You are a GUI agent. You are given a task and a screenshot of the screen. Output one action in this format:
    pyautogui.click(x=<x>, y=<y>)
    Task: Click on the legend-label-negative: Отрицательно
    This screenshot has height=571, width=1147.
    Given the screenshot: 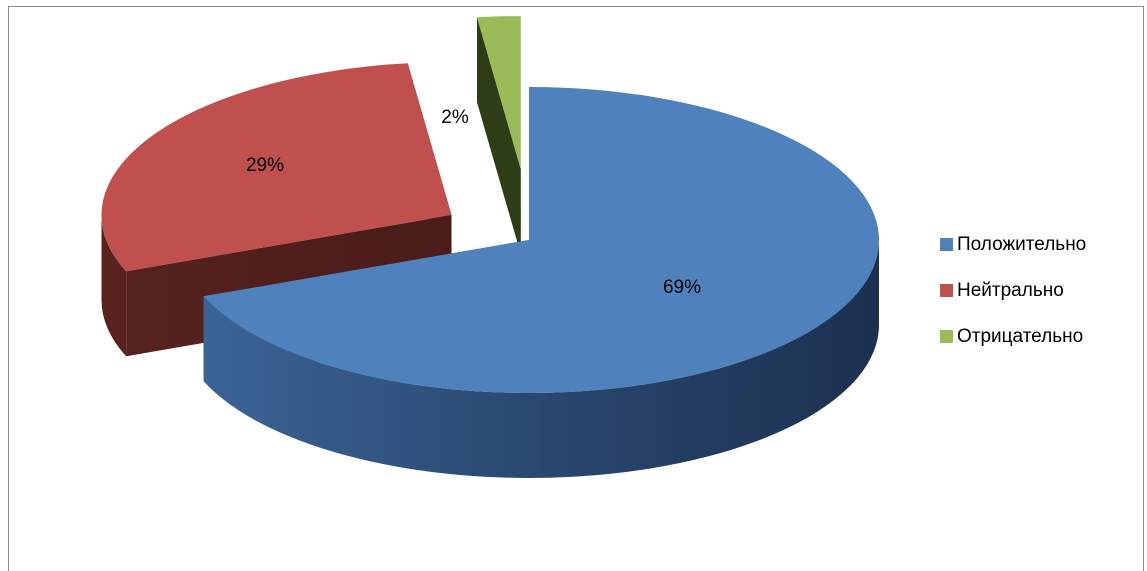 What is the action you would take?
    pyautogui.click(x=1020, y=336)
    